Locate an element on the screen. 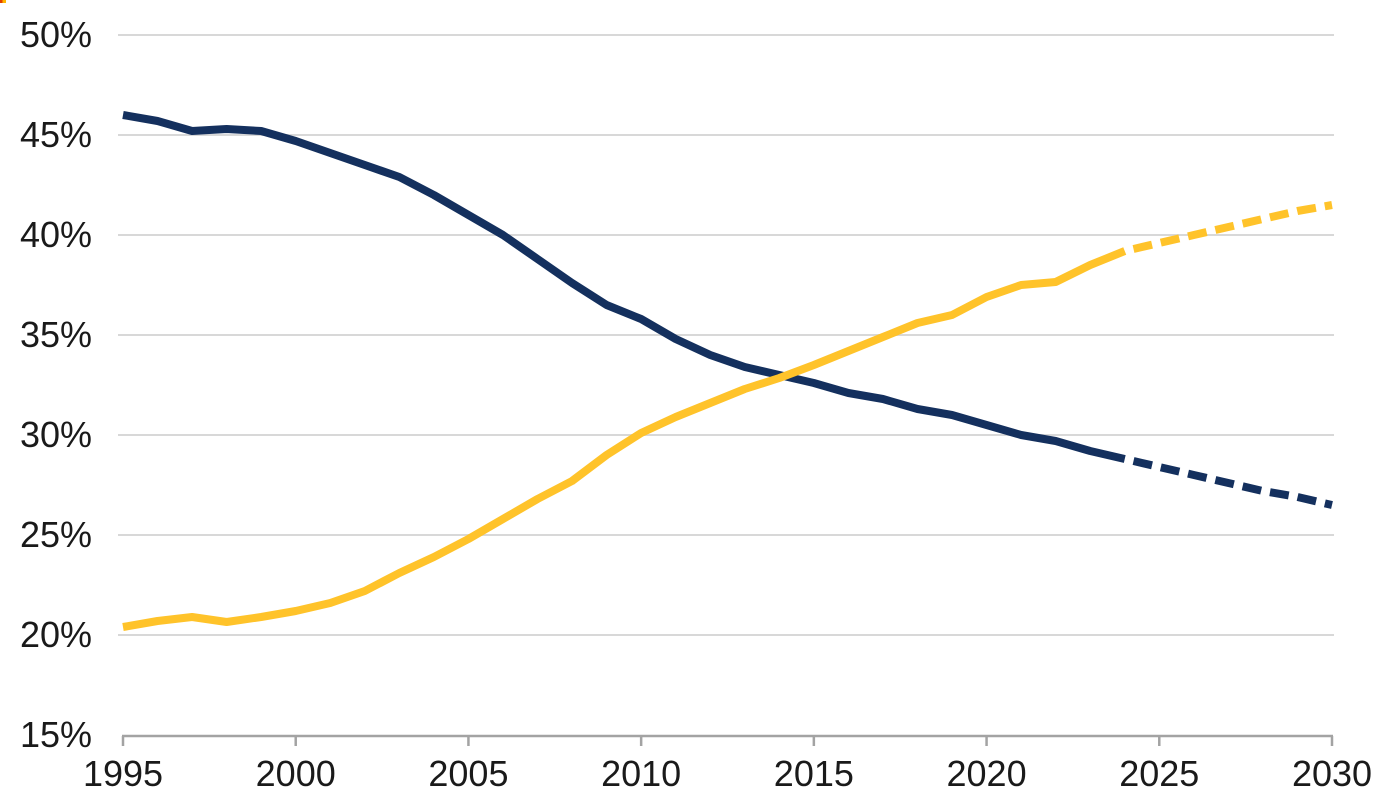 The width and height of the screenshot is (1380, 800). y-tick-label: 35% is located at coordinates (56, 334).